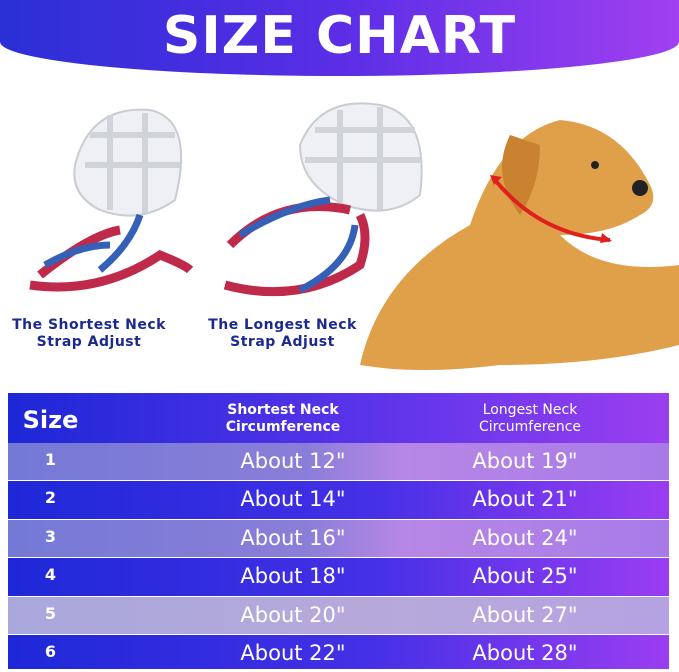  I want to click on muzzle-short-image, so click(111, 200).